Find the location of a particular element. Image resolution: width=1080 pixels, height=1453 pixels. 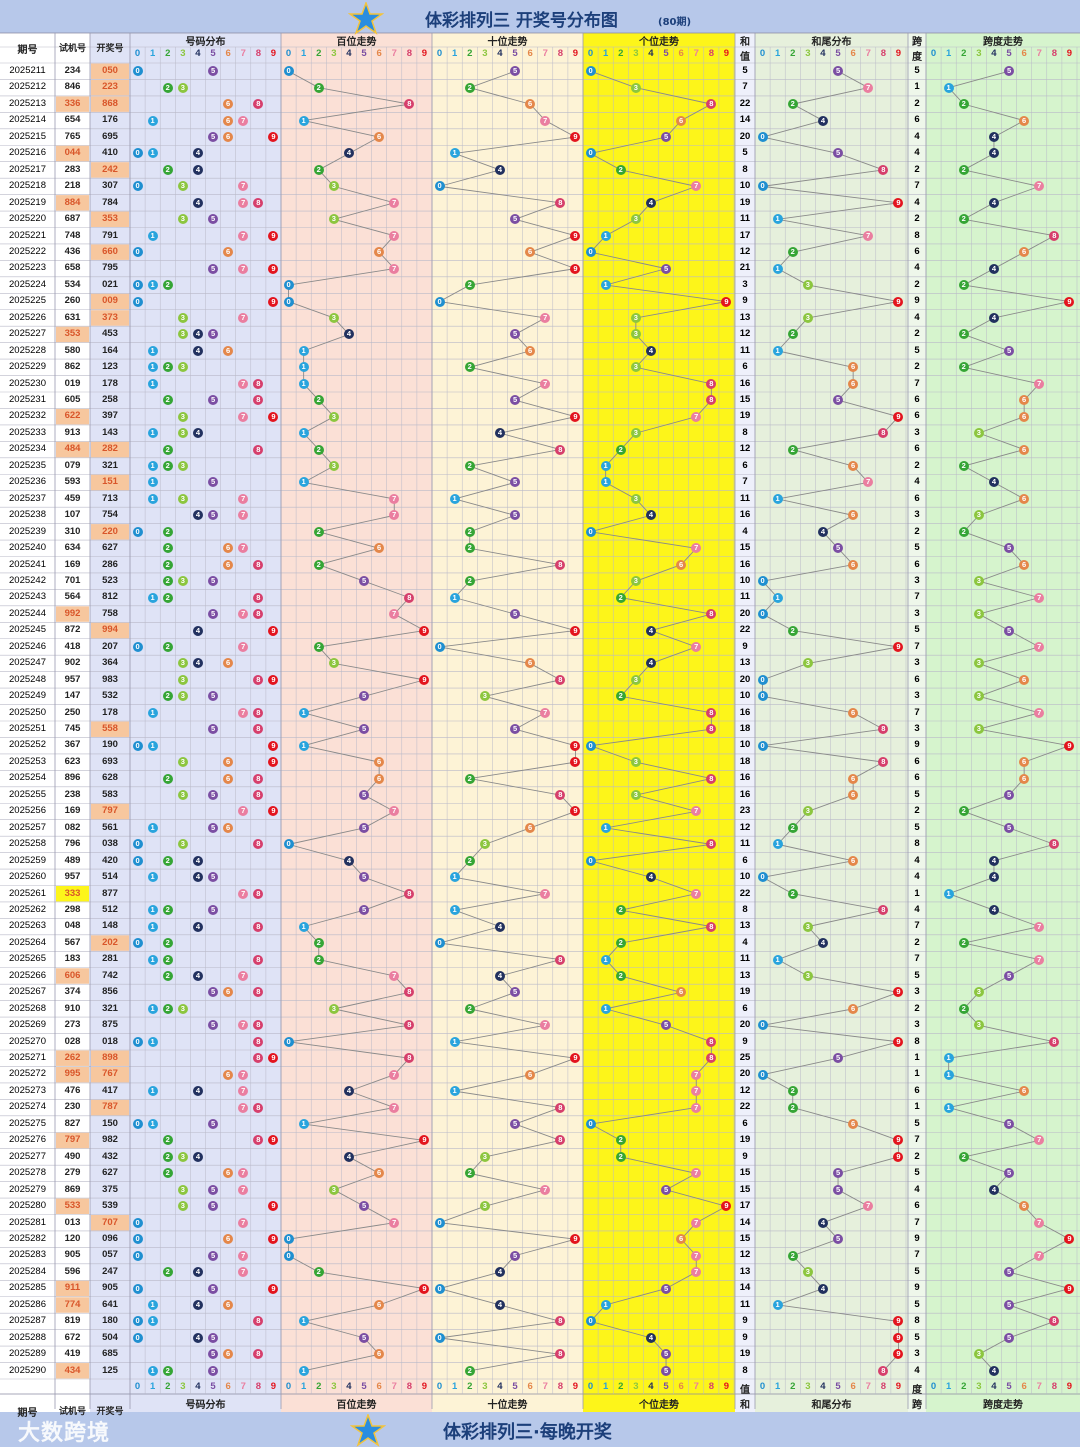

hundreds-trend-ball: 5 is located at coordinates (364, 877).